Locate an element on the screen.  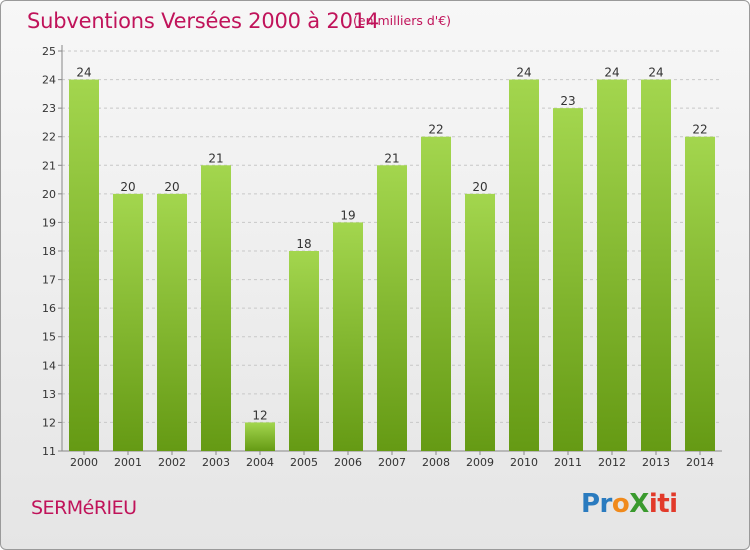
x-tick-label: 2002 is located at coordinates (172, 462).